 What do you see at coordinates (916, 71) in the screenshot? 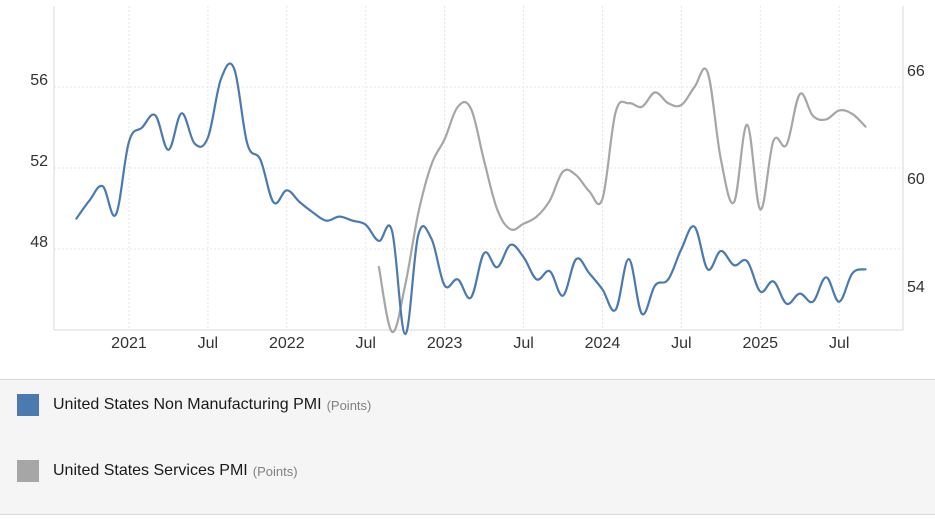
I see `y-right-tick-label: 66` at bounding box center [916, 71].